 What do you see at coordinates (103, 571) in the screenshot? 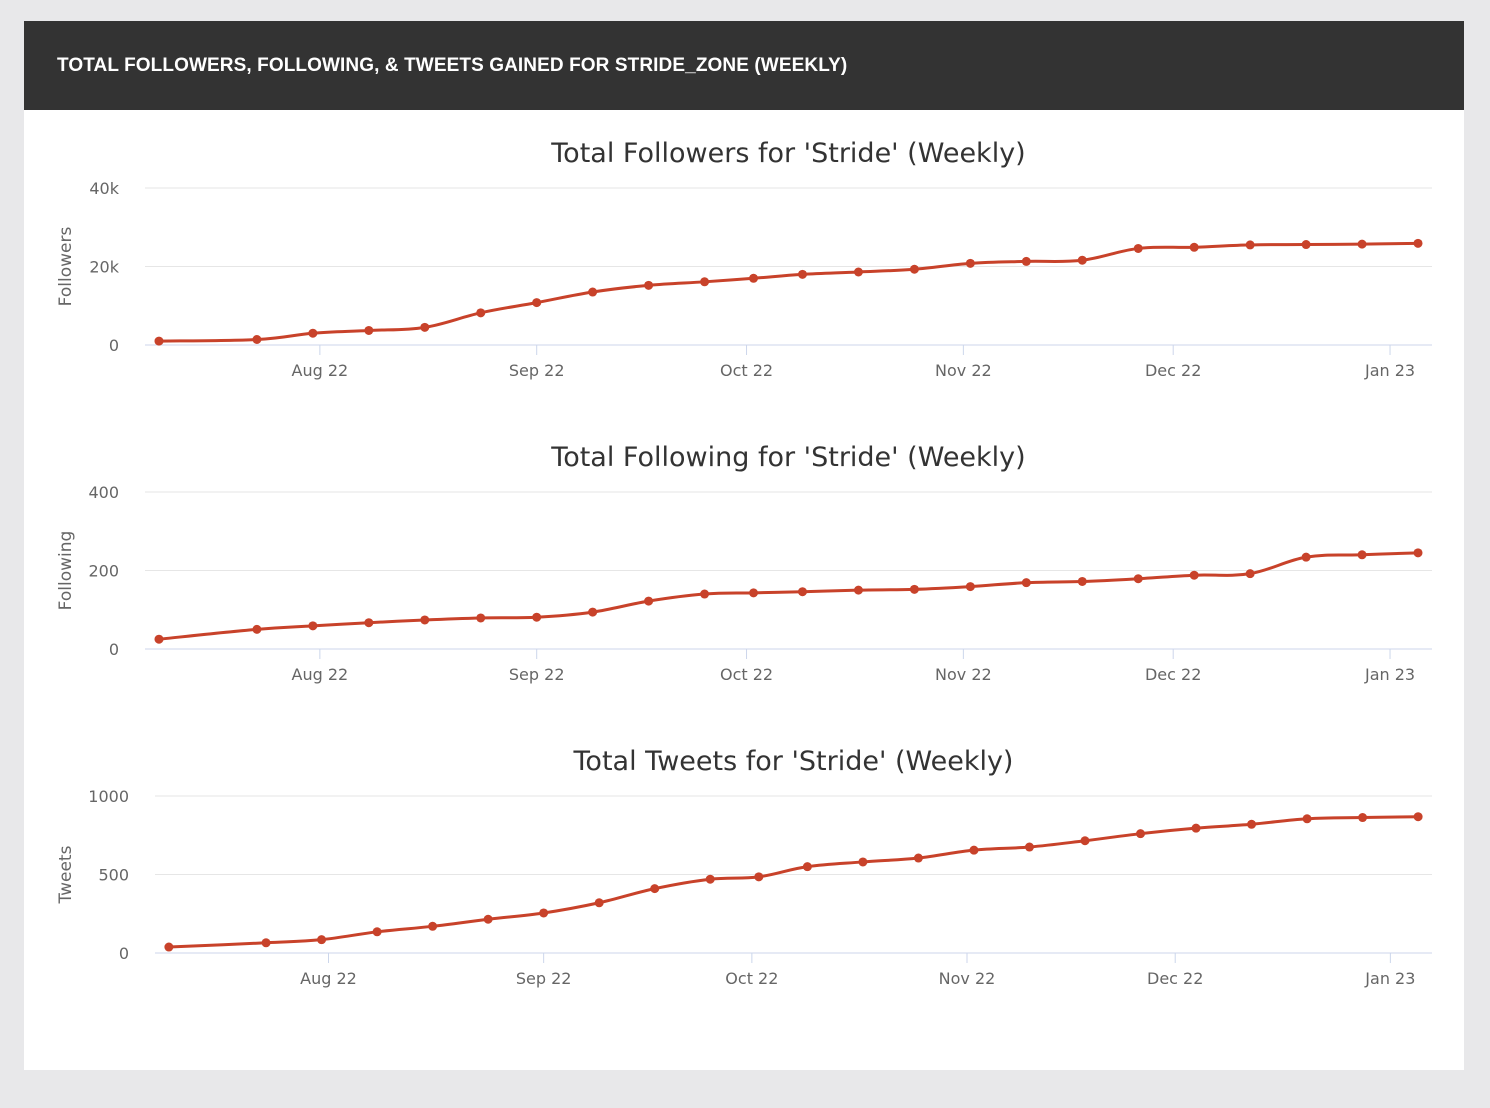
I see `y-tick-label: 200` at bounding box center [103, 571].